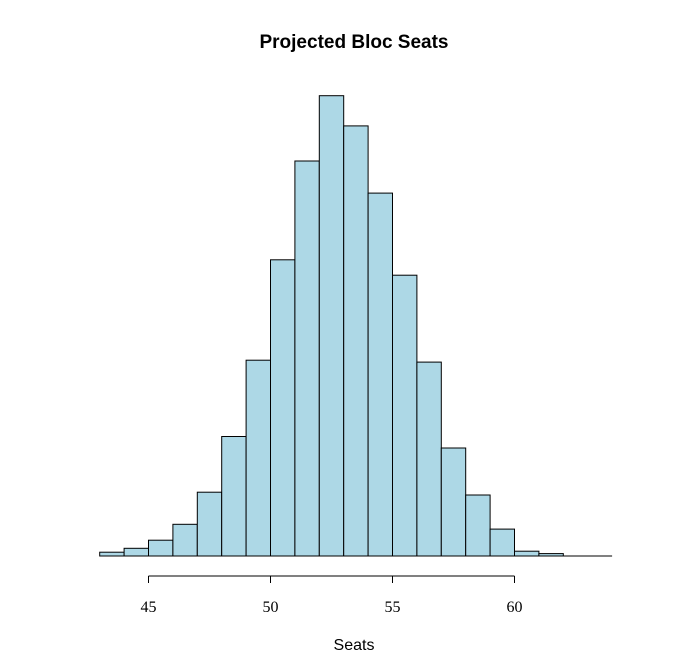 The width and height of the screenshot is (673, 672). I want to click on chart-title: Projected Bloc Seats, so click(353, 42).